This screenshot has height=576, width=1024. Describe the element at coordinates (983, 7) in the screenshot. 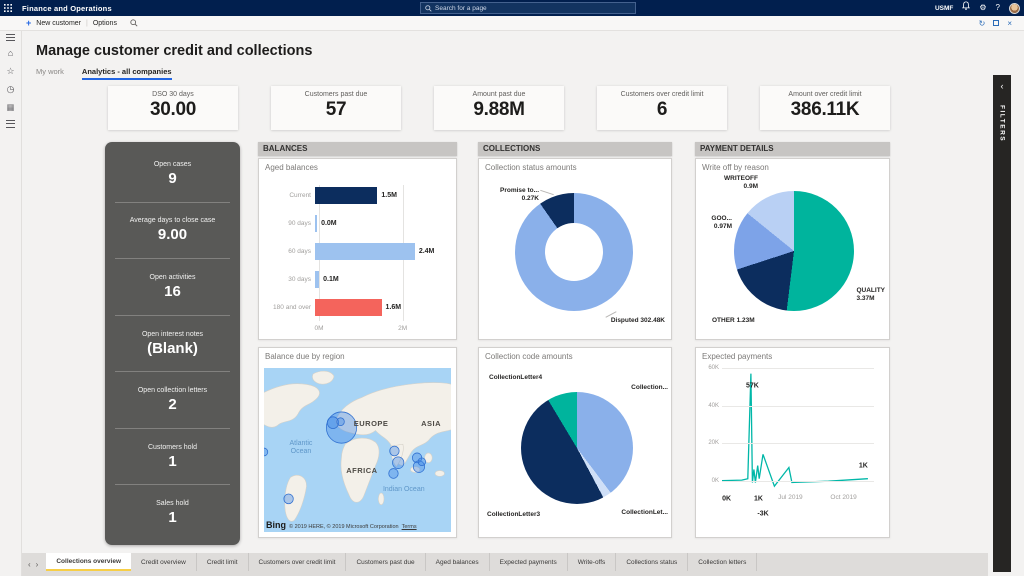

I see `settings-gear-icon: ⚙` at that location.